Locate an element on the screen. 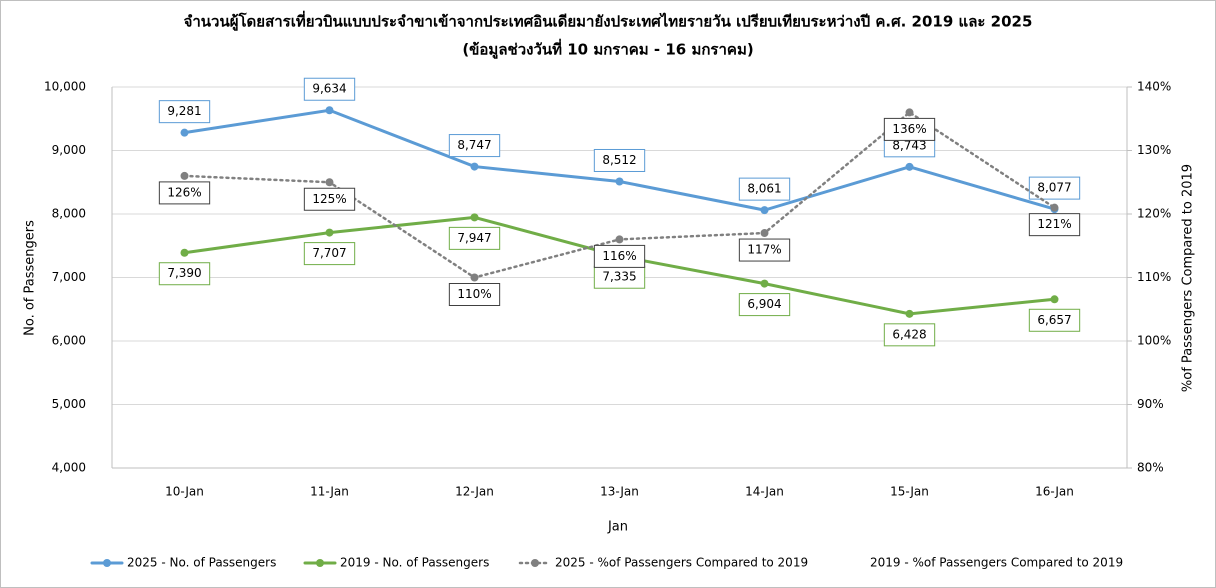  data-label-text: 6,657 is located at coordinates (1054, 320).